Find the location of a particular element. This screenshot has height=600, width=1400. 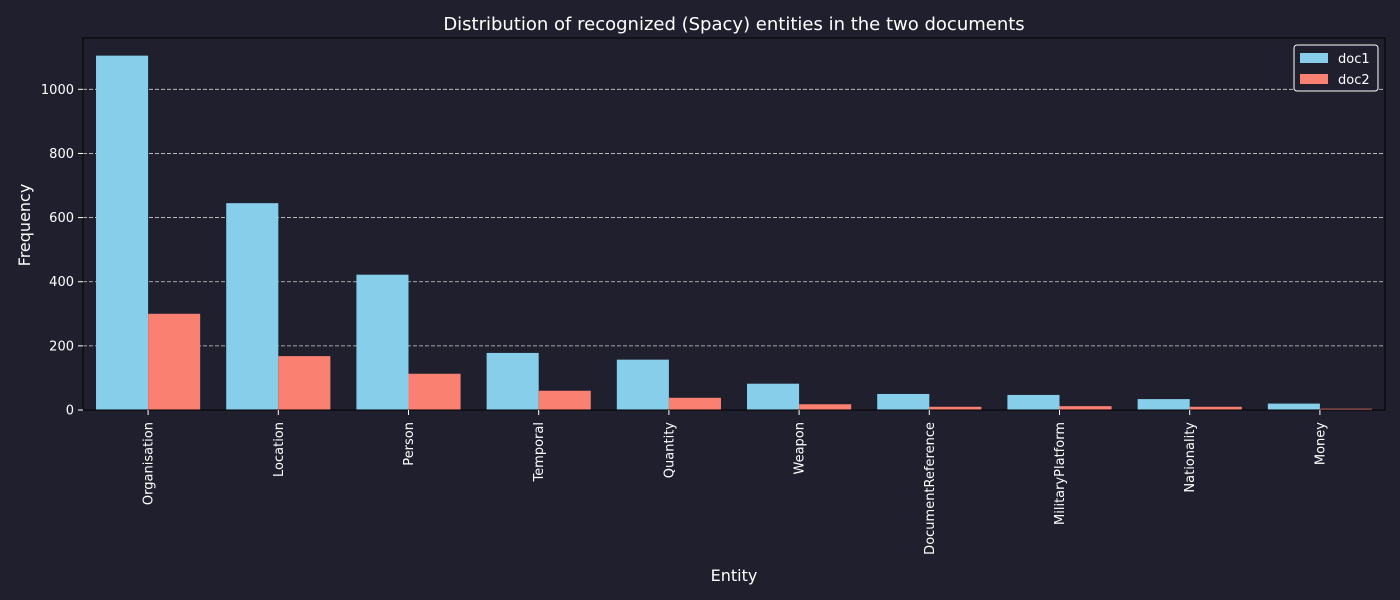

bar-doc1-documentreference is located at coordinates (903, 401).